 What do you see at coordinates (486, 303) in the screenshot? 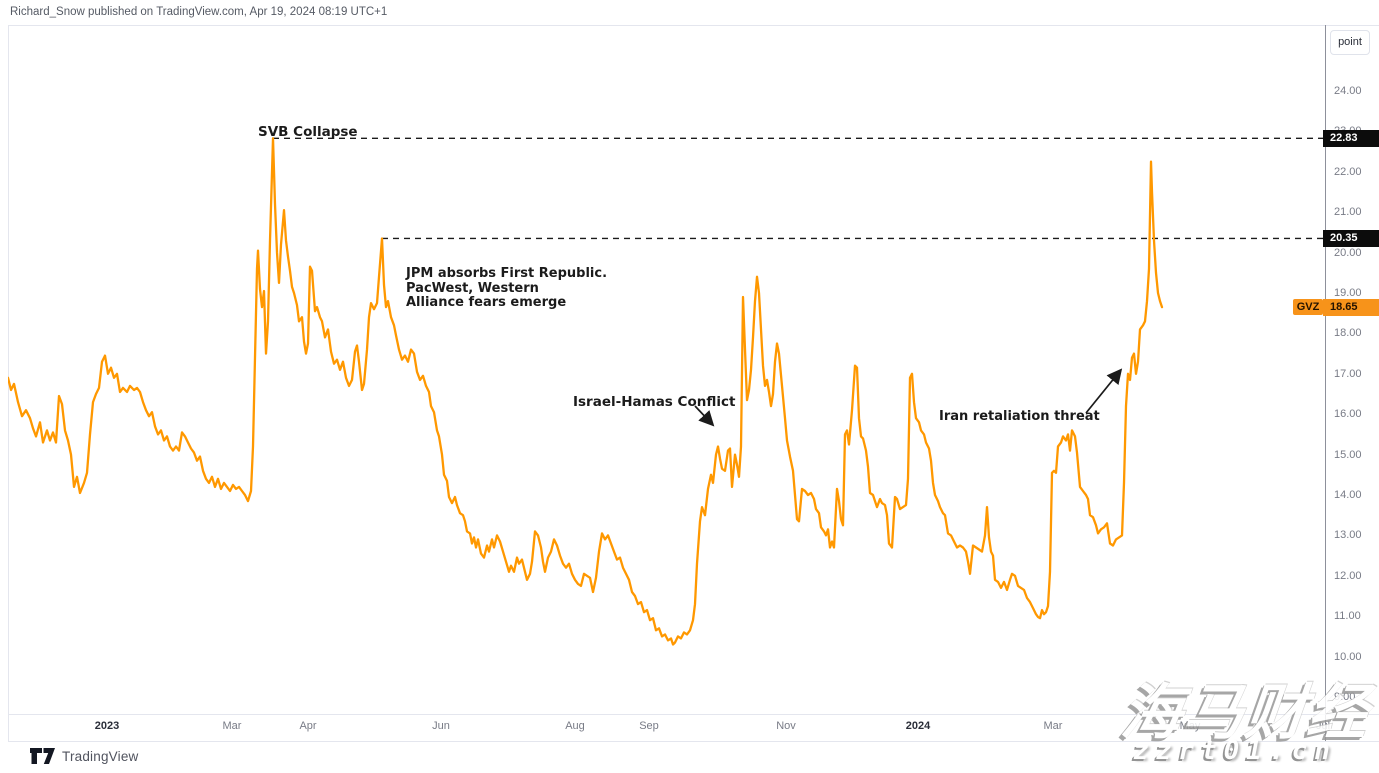
I see `annotation-jpm-line3: Alliance fears emerge` at bounding box center [486, 303].